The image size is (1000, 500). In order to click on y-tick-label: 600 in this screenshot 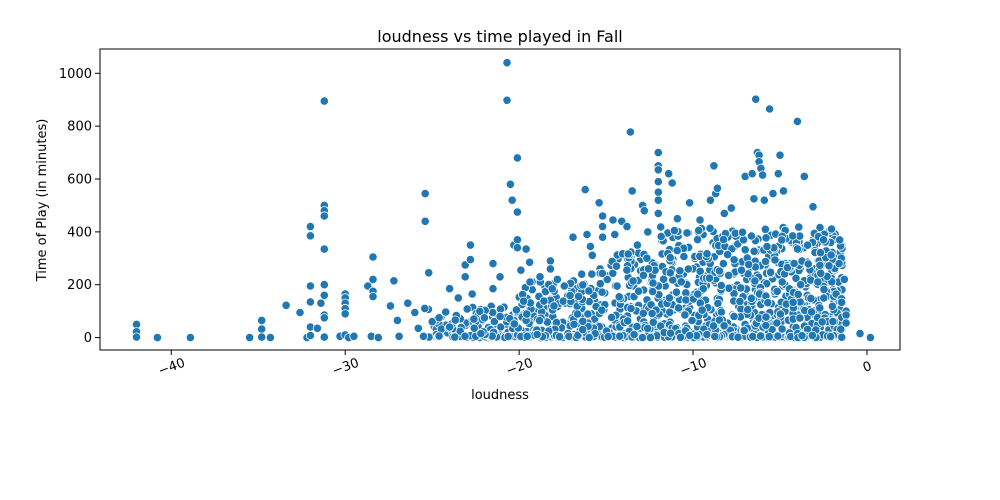, I will do `click(79, 180)`.